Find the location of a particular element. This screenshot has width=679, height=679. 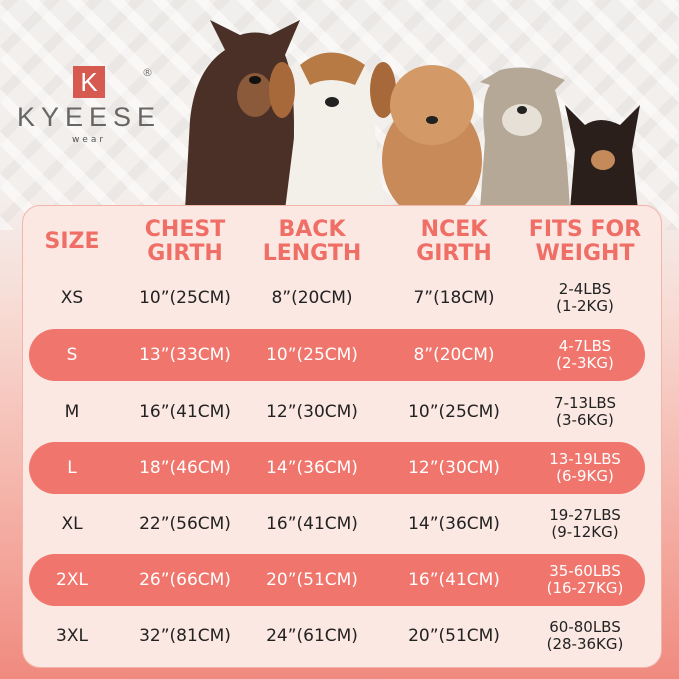

header-line: SIZE is located at coordinates (72, 241).